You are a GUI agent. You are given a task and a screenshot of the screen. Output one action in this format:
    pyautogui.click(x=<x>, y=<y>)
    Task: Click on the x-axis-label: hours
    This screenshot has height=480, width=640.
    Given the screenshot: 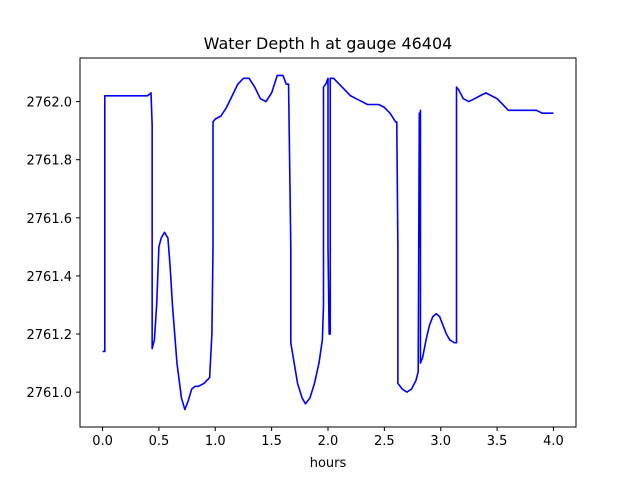 What is the action you would take?
    pyautogui.click(x=328, y=463)
    